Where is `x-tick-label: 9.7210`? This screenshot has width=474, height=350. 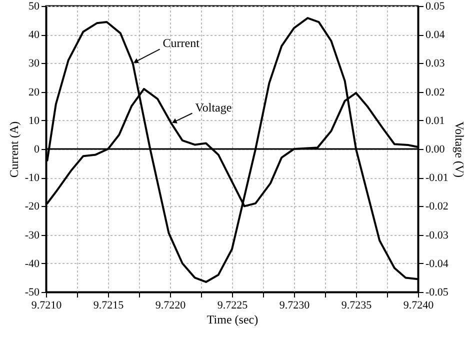 x-tick-label: 9.7210 is located at coordinates (46, 306).